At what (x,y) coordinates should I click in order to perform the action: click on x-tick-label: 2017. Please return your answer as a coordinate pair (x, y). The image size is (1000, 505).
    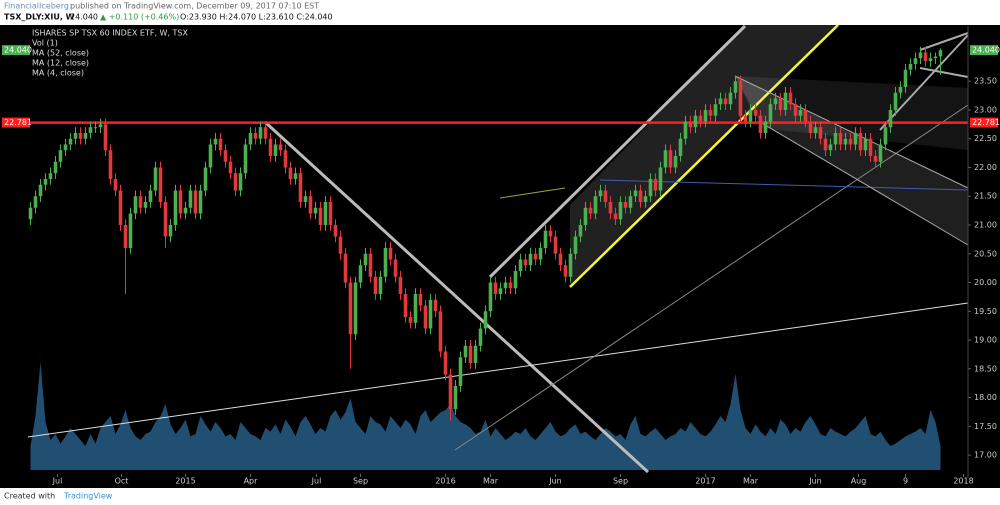
    Looking at the image, I should click on (705, 481).